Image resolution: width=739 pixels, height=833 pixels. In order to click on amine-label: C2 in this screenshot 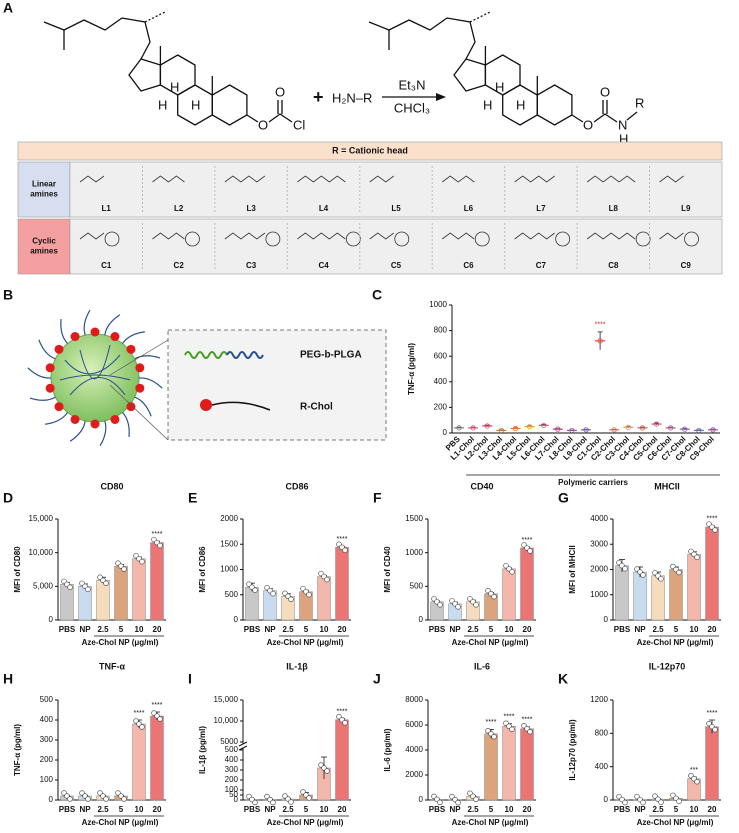, I will do `click(179, 265)`.